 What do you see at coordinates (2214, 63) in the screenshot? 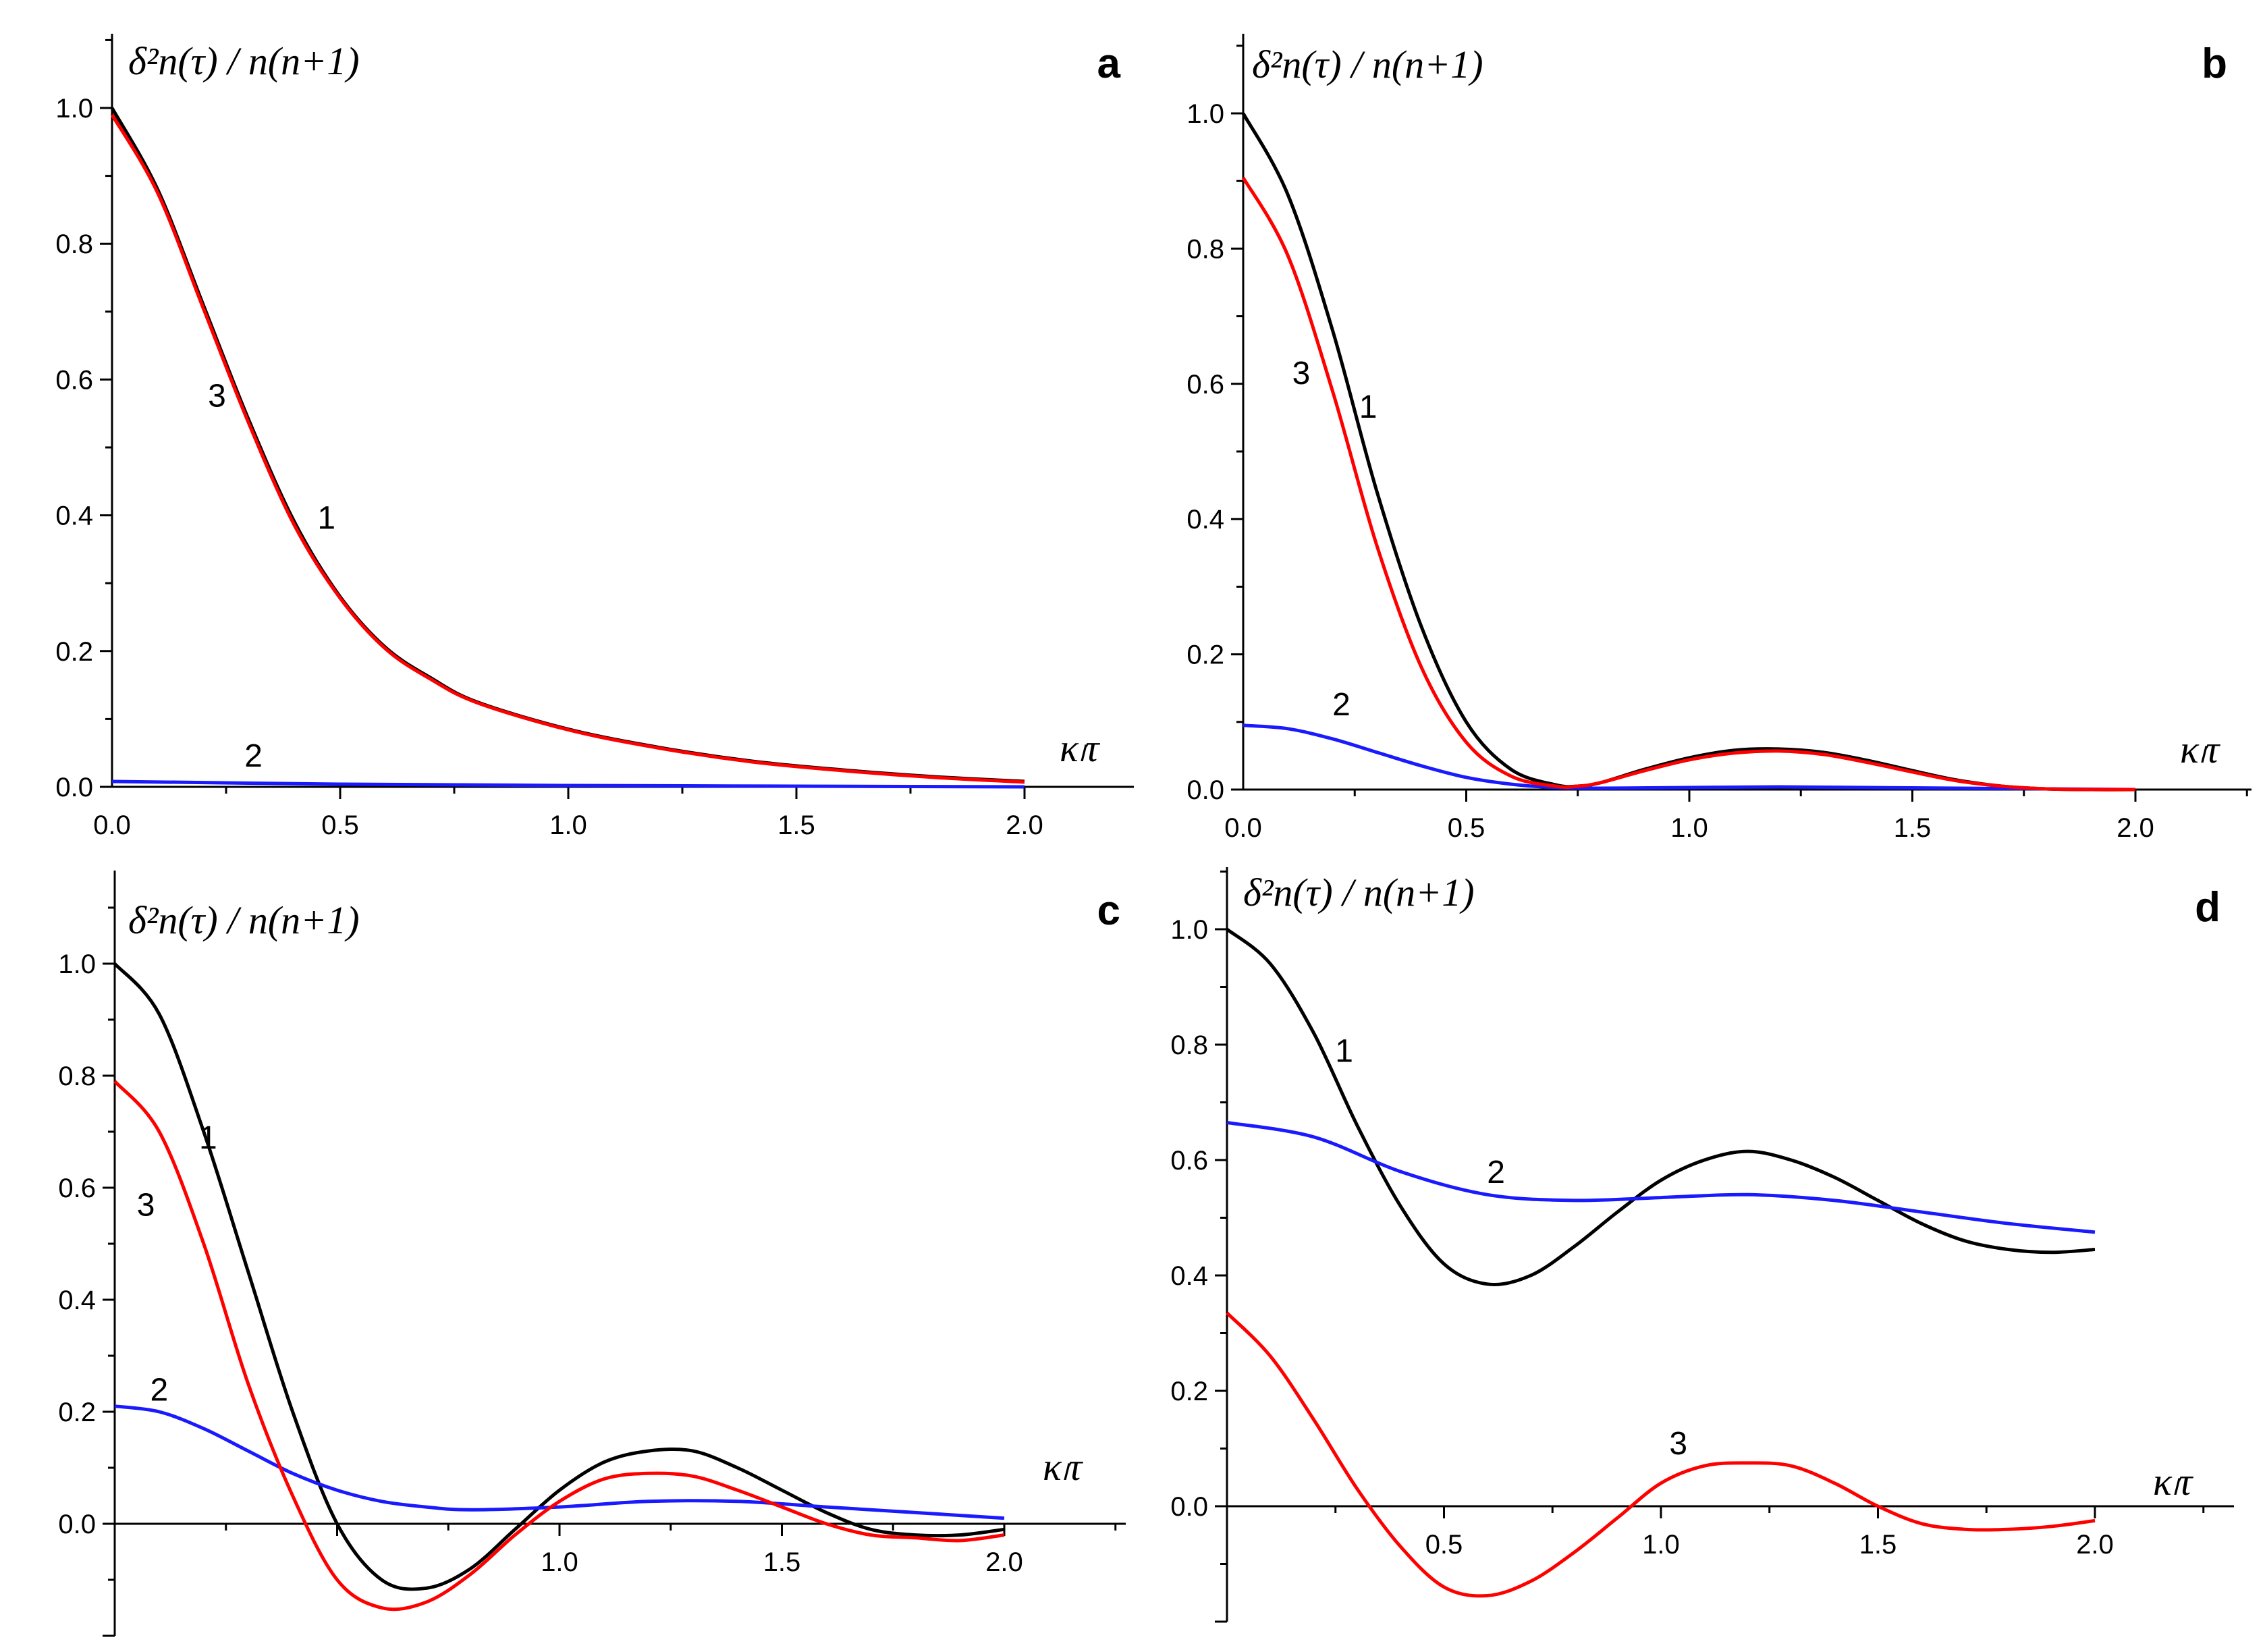
I see `panel-letter: b` at bounding box center [2214, 63].